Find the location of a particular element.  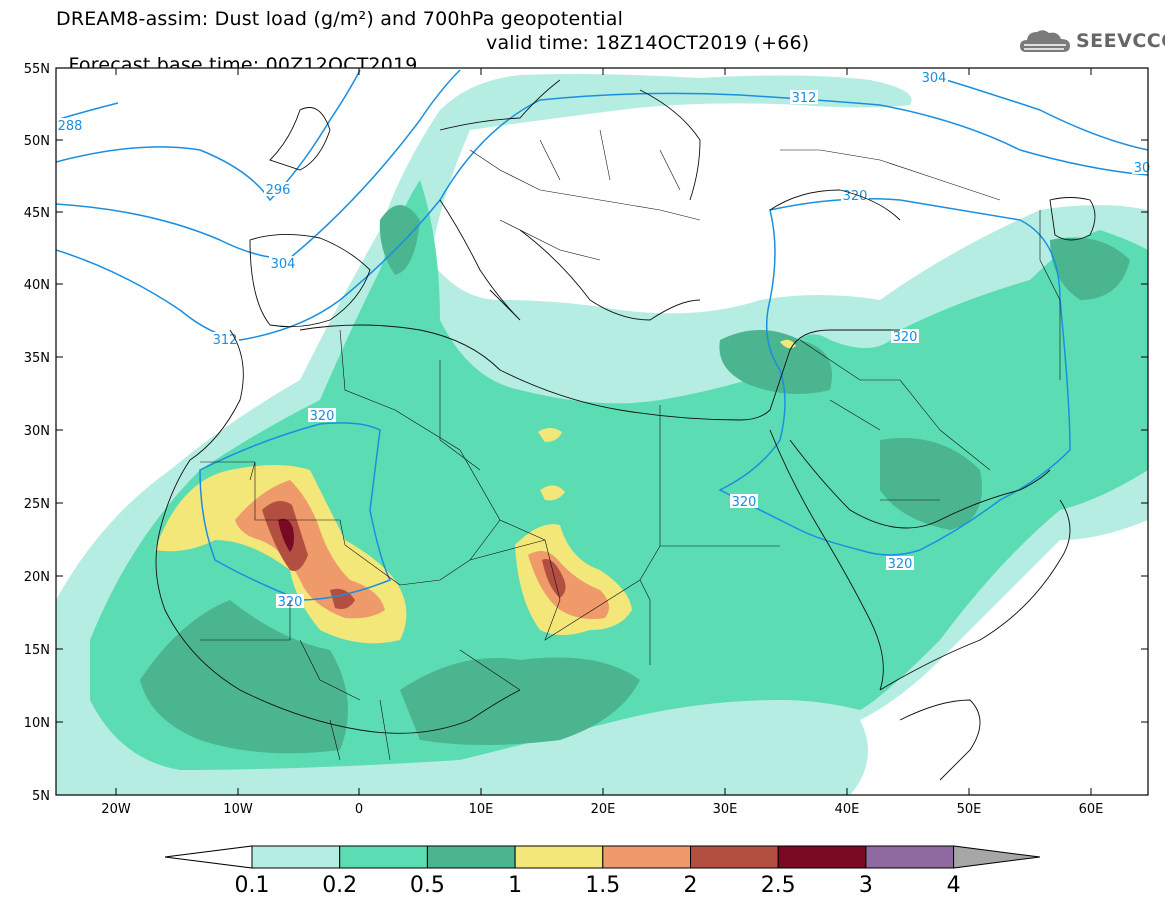

lon-label: 0 is located at coordinates (359, 809).